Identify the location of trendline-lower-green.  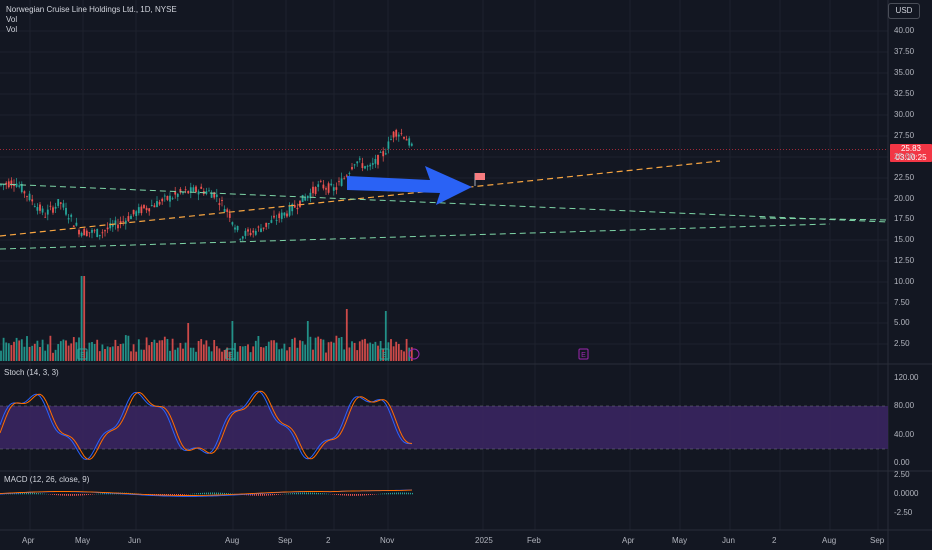
(415, 236).